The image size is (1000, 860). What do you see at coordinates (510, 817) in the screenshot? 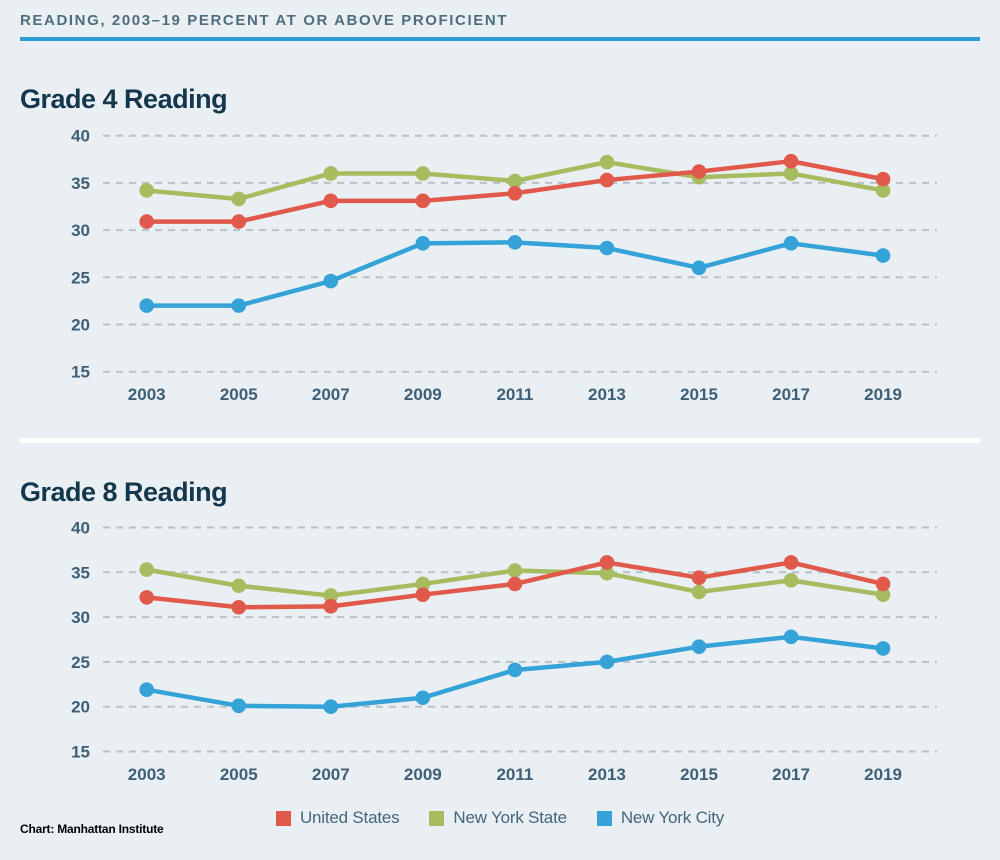
I see `legend-label: New York State` at bounding box center [510, 817].